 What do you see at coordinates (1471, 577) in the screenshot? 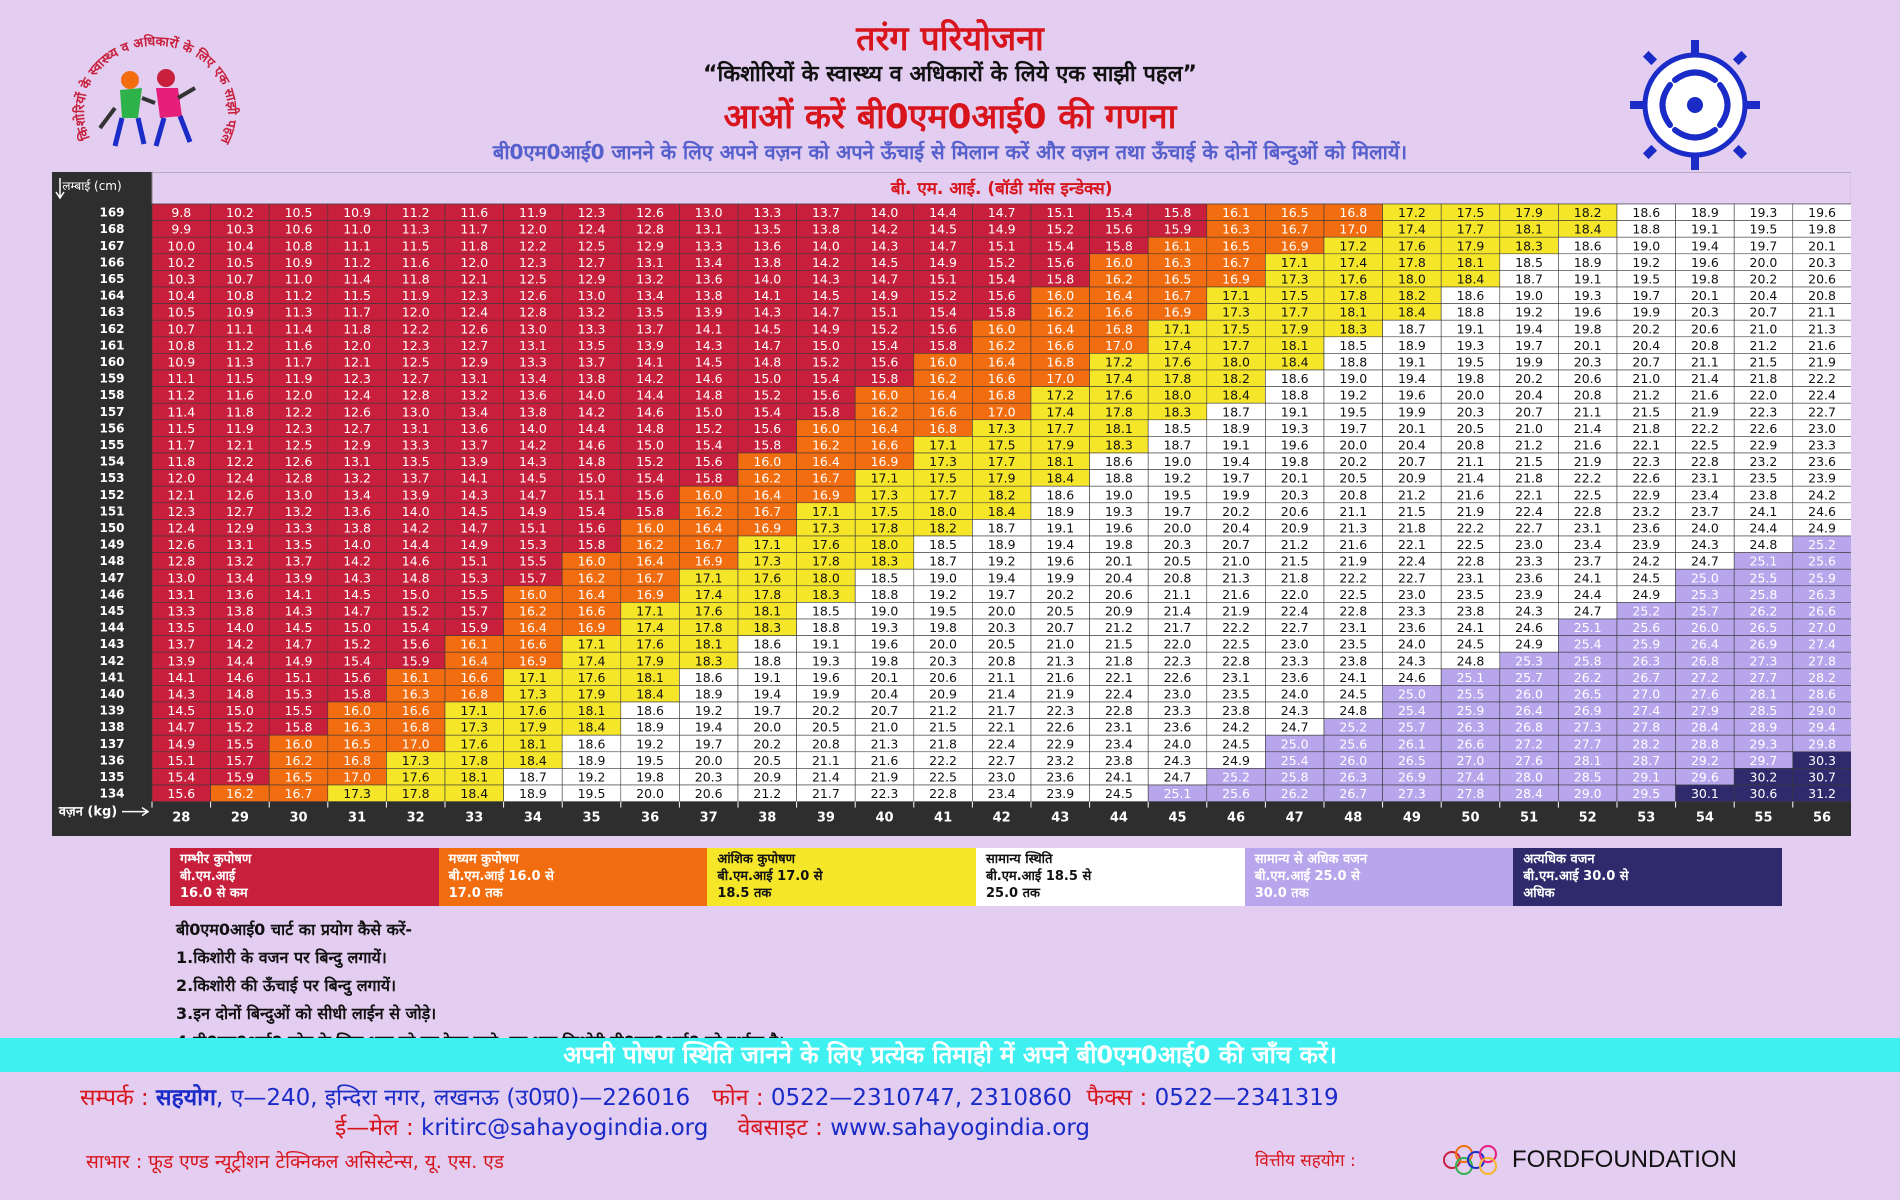
I see `bmi-value-label: 23.1` at bounding box center [1471, 577].